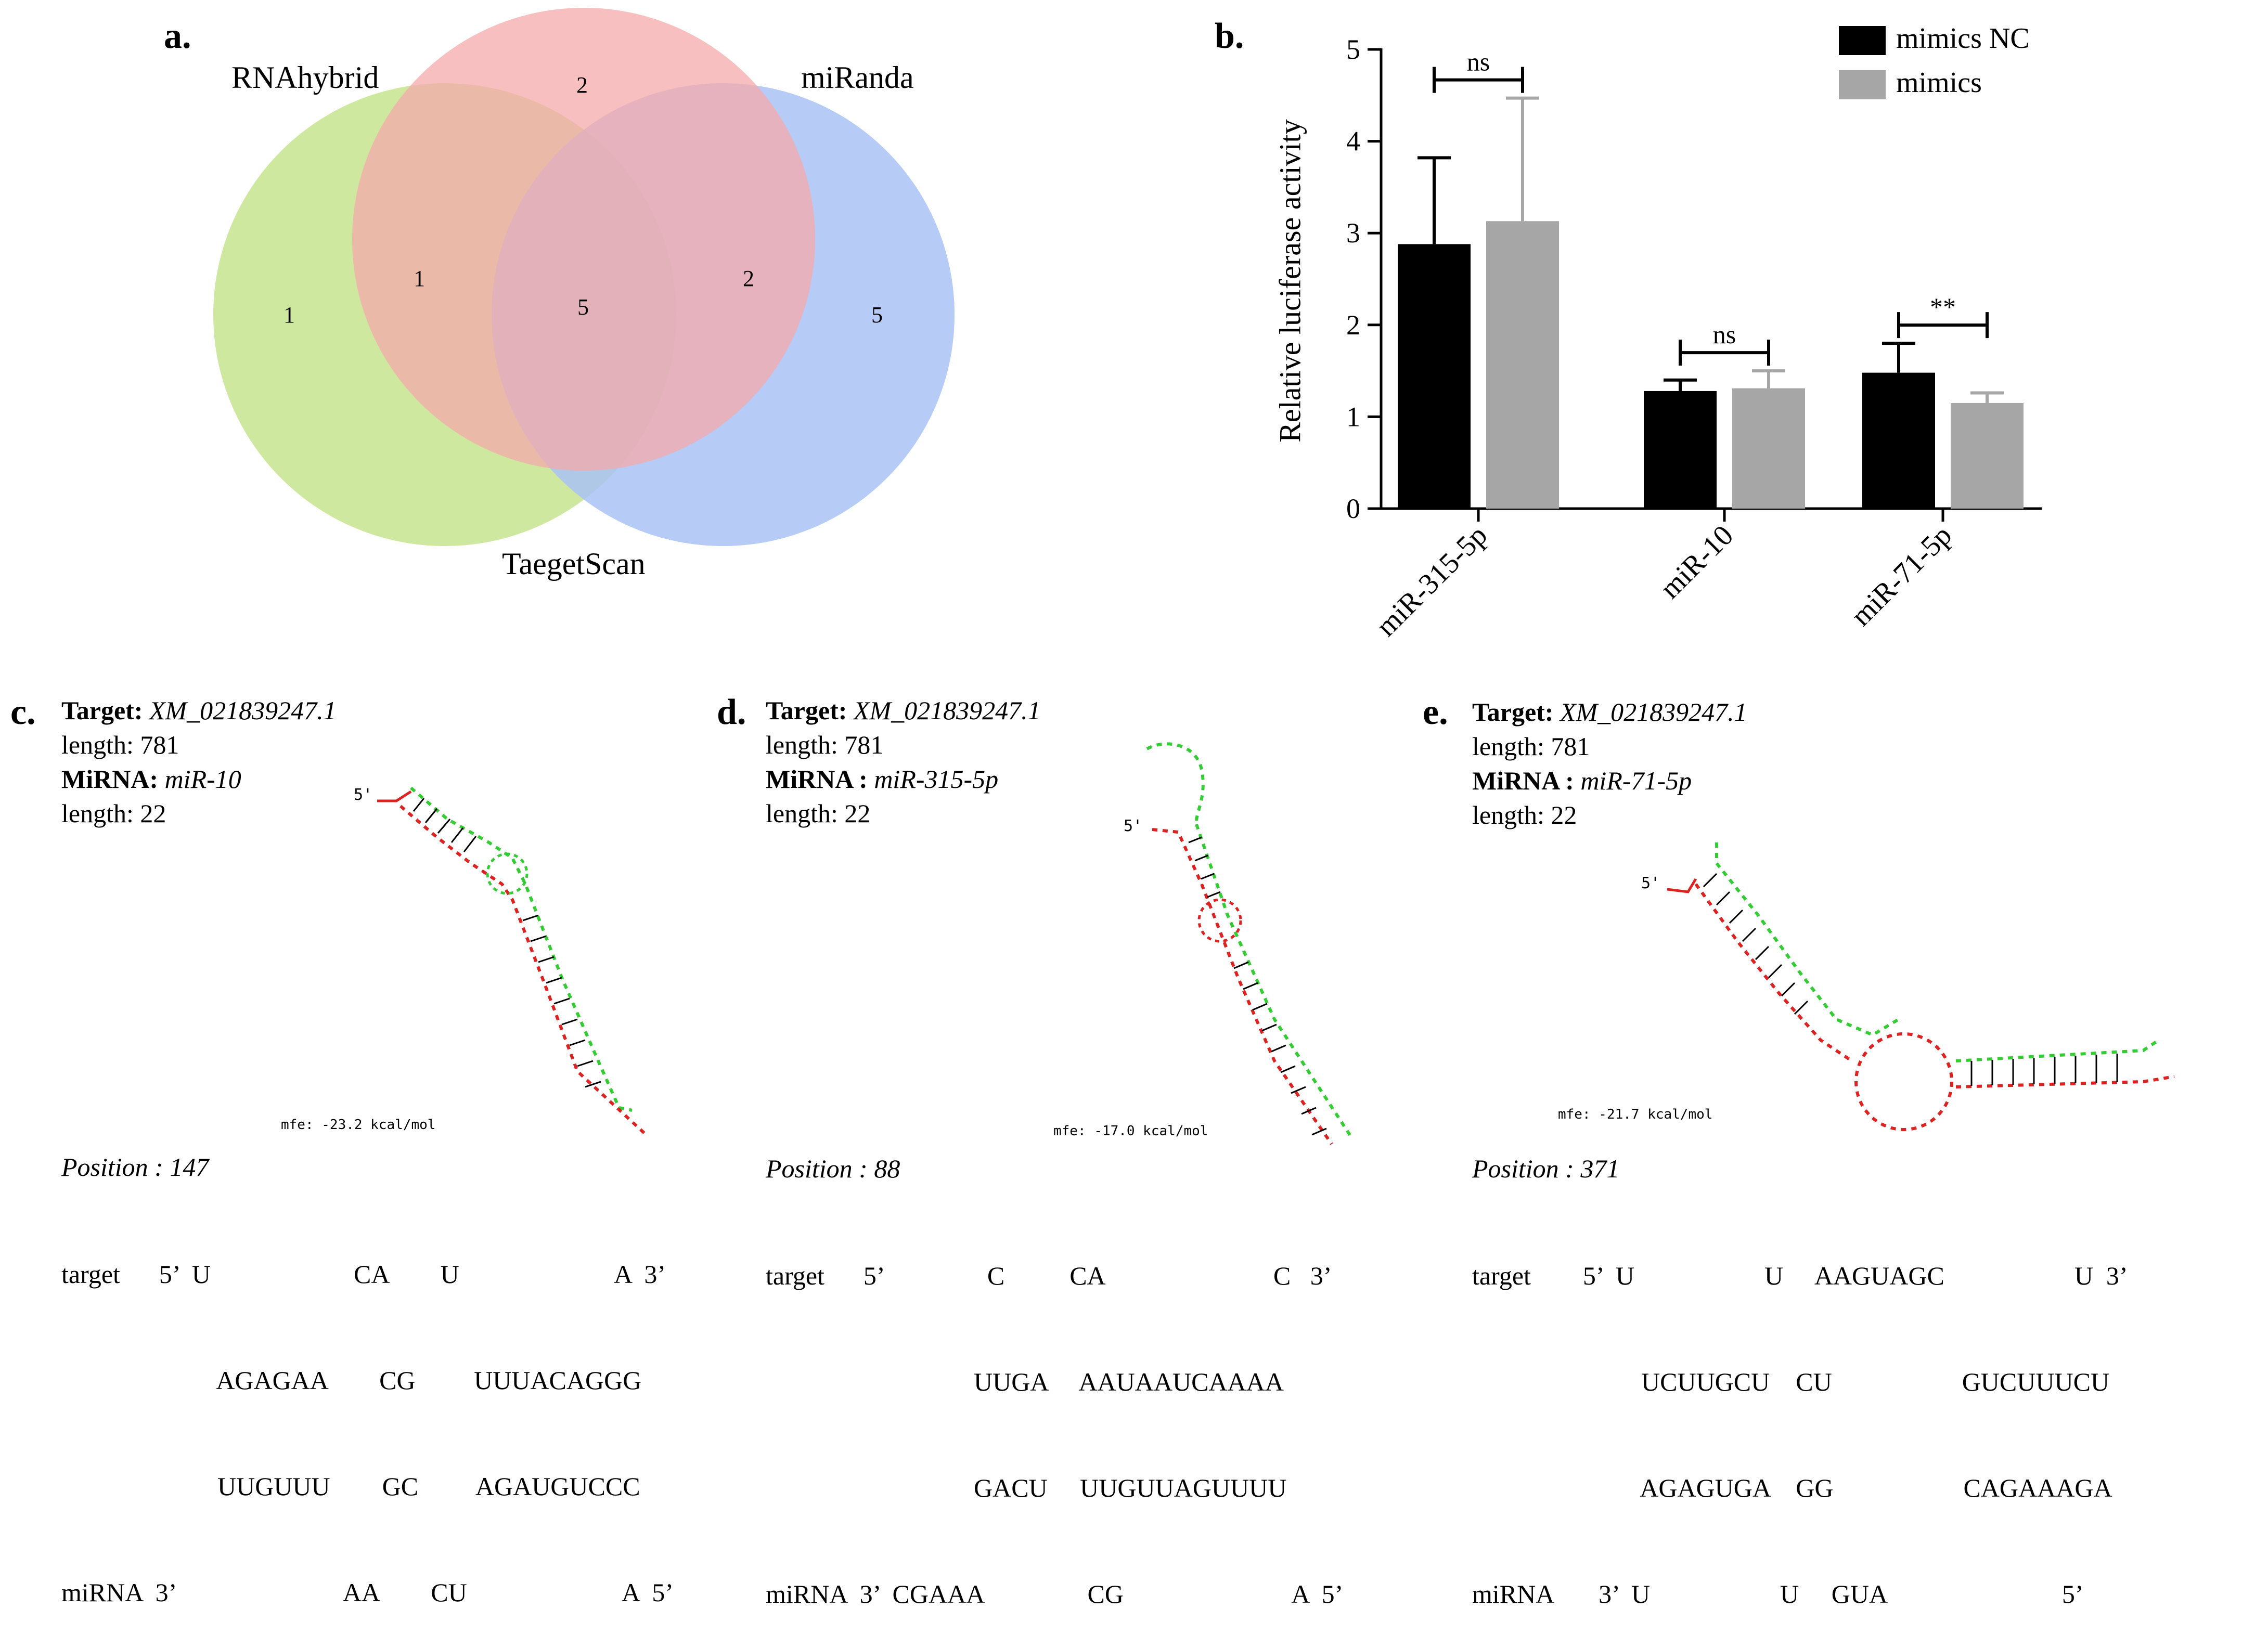 The width and height of the screenshot is (2268, 1647). I want to click on panel-e-align-line4: miRNA 3’ U U GUA 5’, so click(1778, 1594).